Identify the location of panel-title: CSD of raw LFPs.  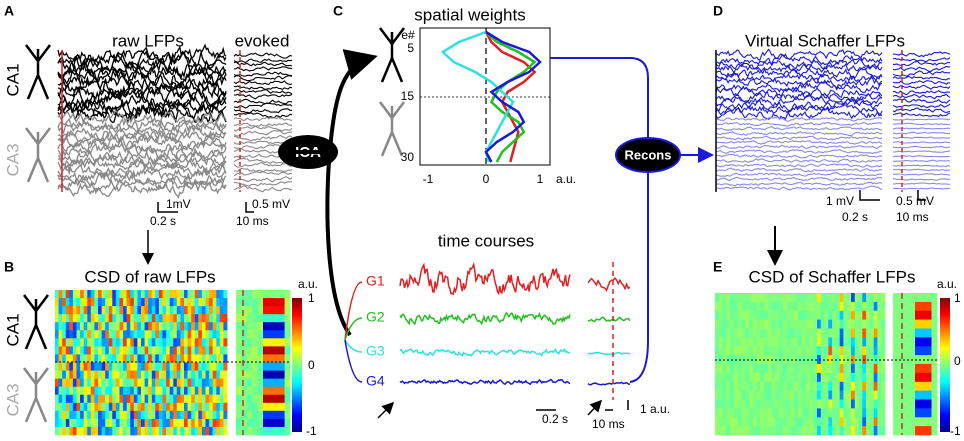
(149, 276).